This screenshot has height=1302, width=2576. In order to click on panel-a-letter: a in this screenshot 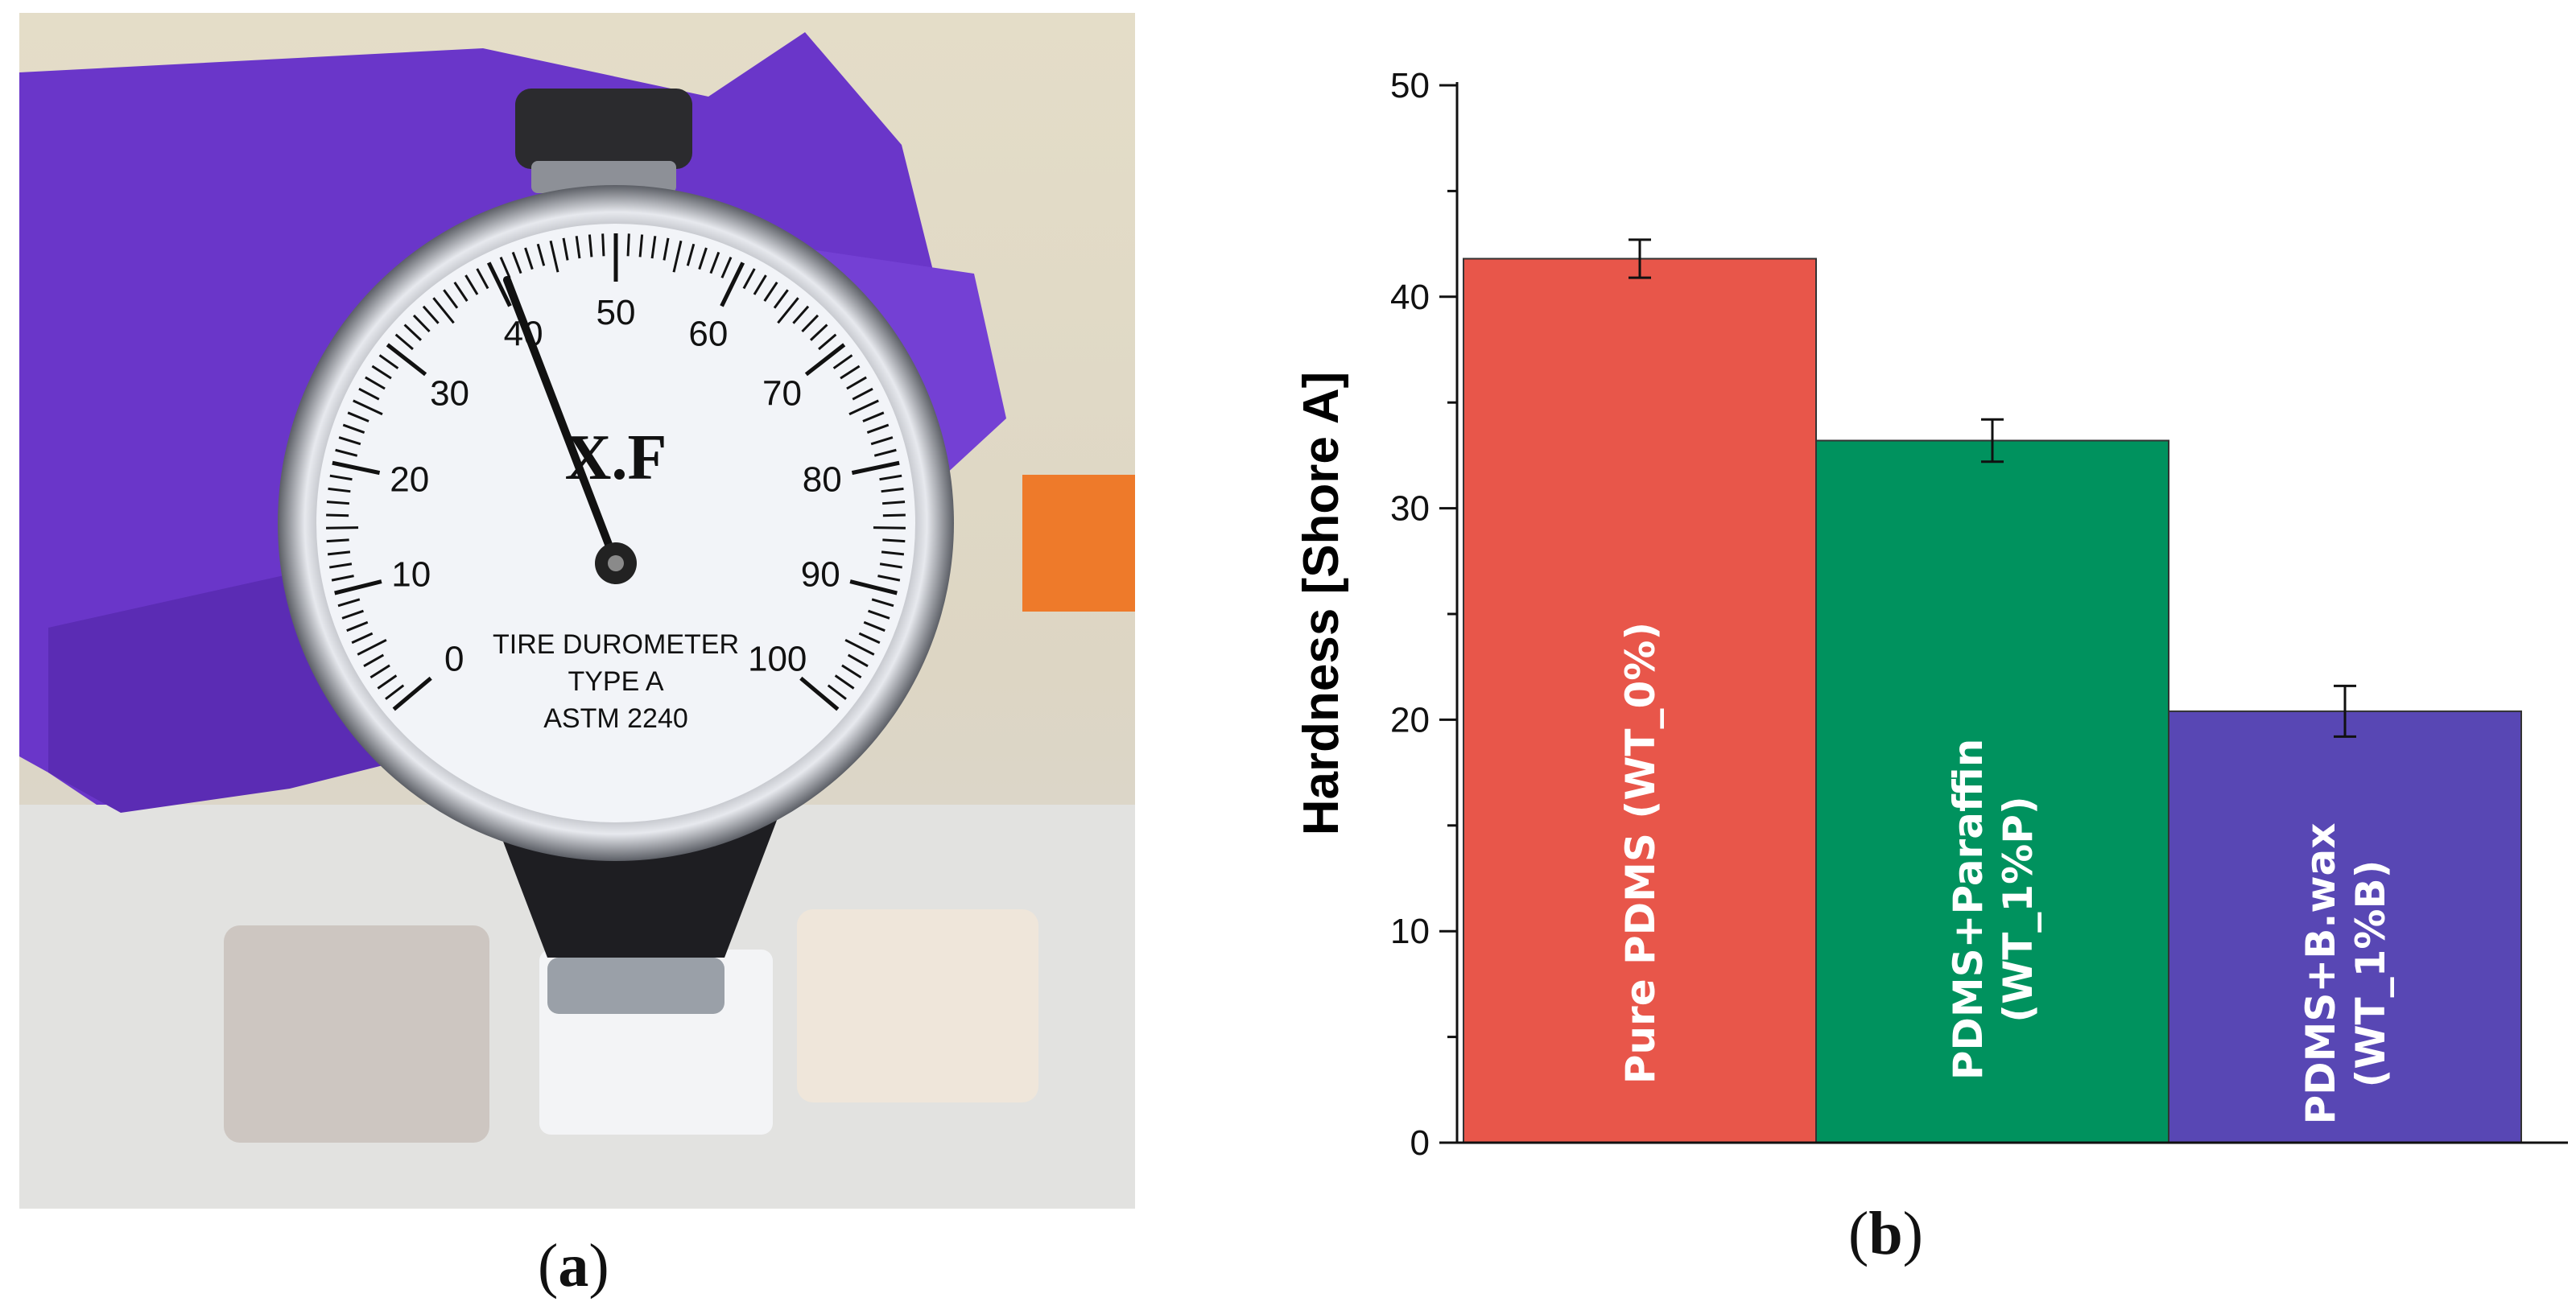, I will do `click(573, 1266)`.